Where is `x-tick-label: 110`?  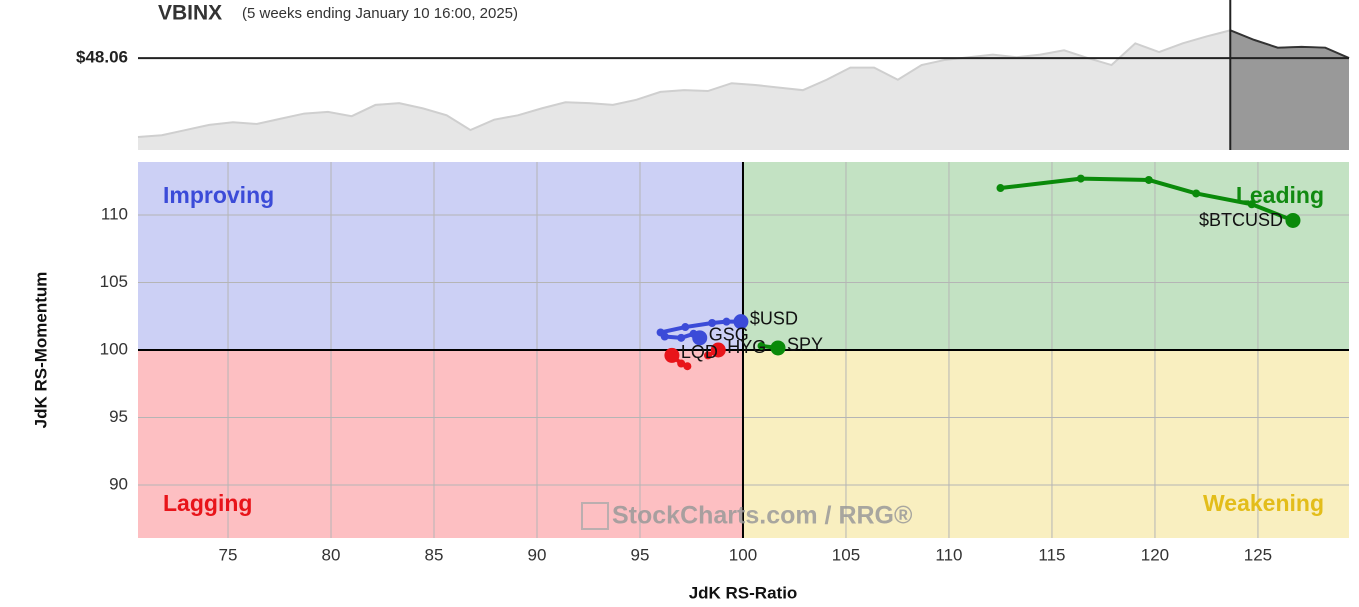
x-tick-label: 110 is located at coordinates (948, 554).